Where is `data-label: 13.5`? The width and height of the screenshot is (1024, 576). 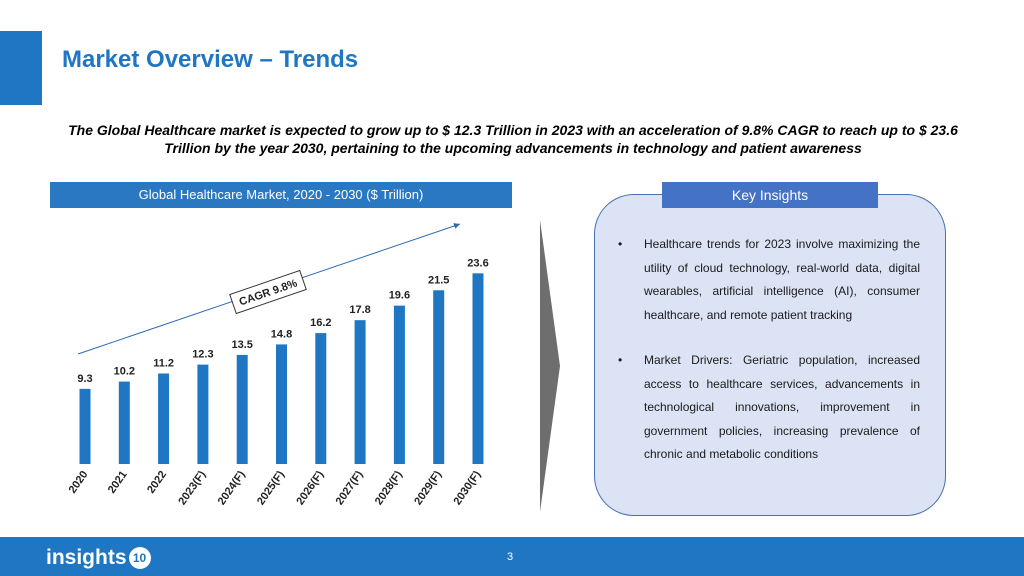 data-label: 13.5 is located at coordinates (241, 345).